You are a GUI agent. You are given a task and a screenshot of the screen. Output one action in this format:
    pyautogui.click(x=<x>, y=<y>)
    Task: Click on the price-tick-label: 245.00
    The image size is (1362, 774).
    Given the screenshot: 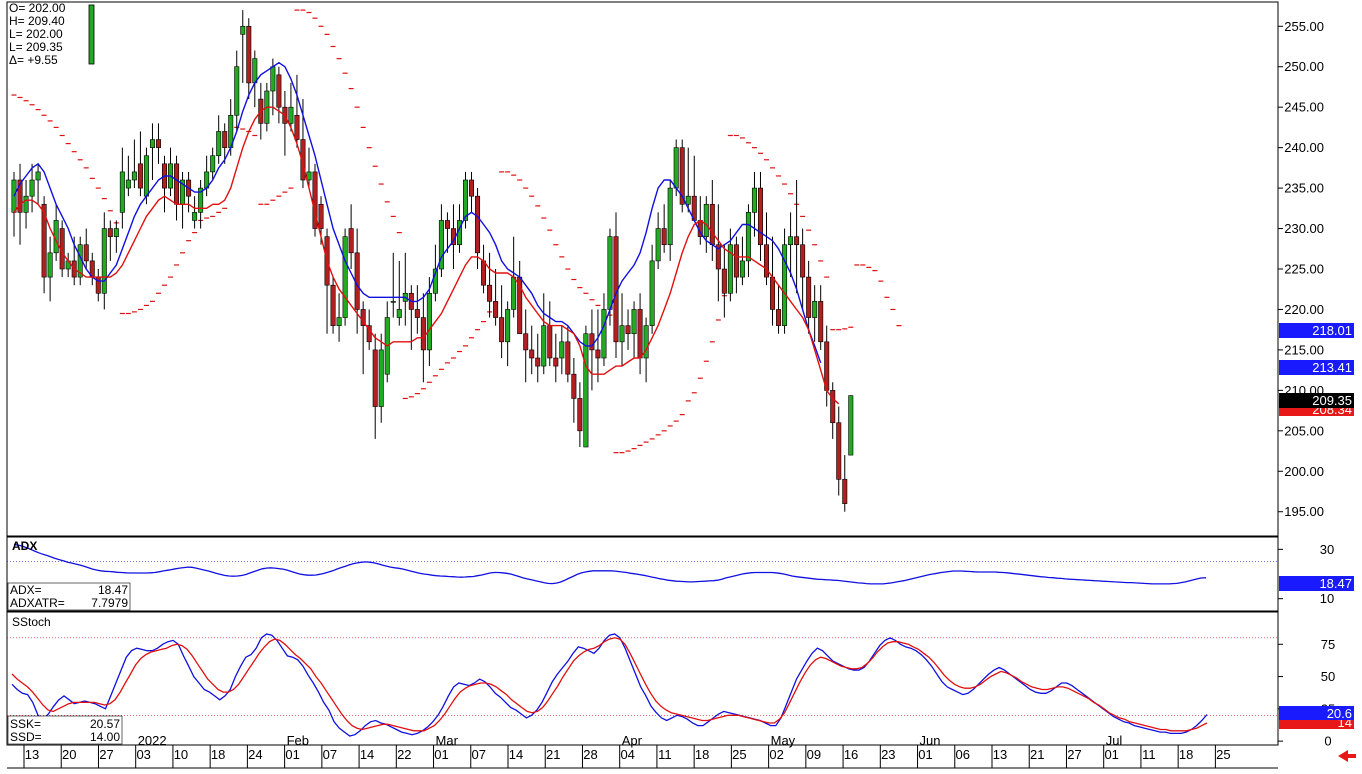 What is the action you would take?
    pyautogui.click(x=1304, y=107)
    